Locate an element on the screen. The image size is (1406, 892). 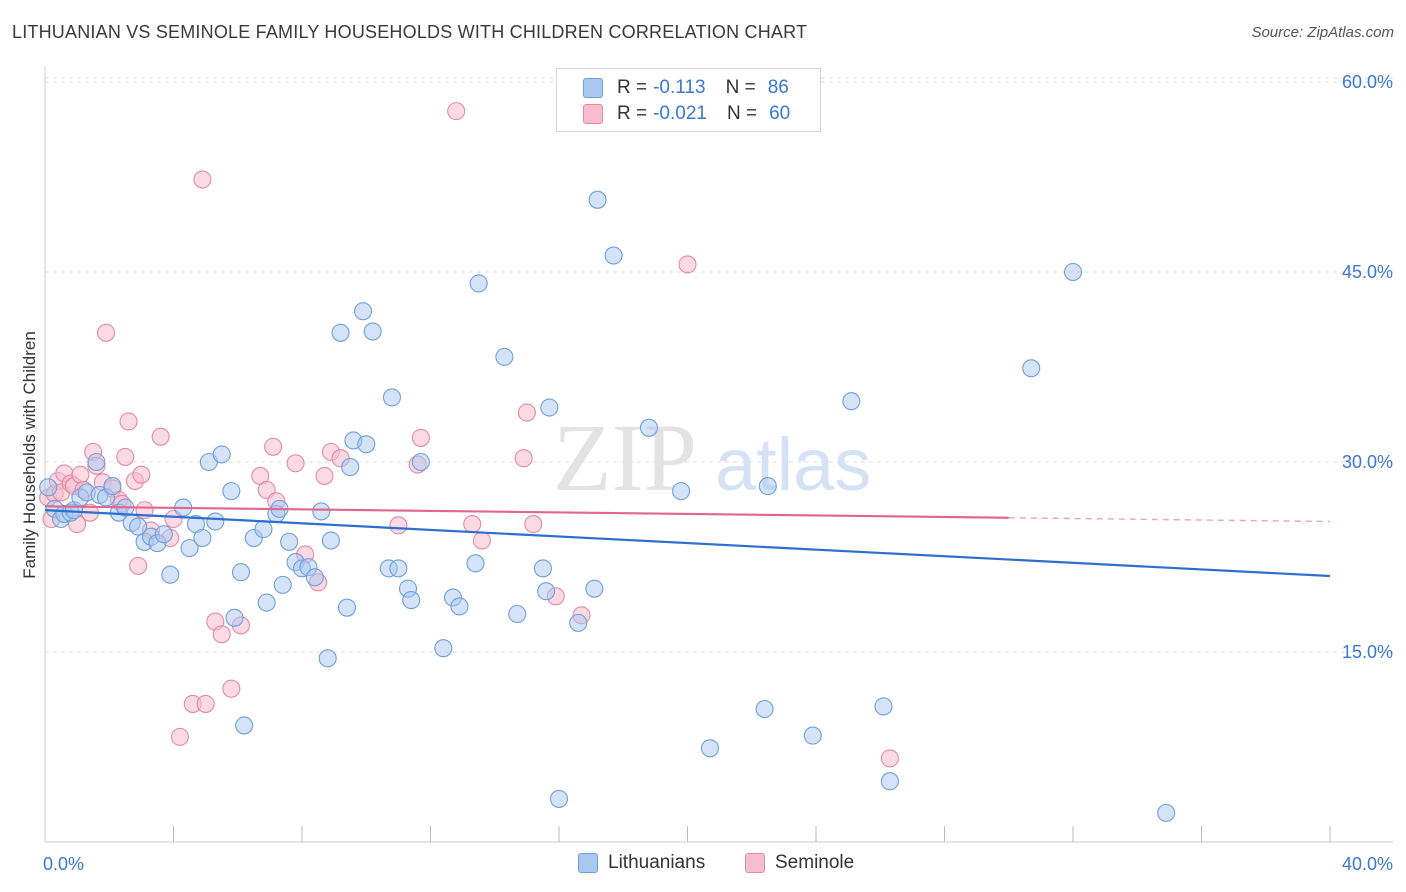
series-label-seminole: Seminole is located at coordinates (815, 862).